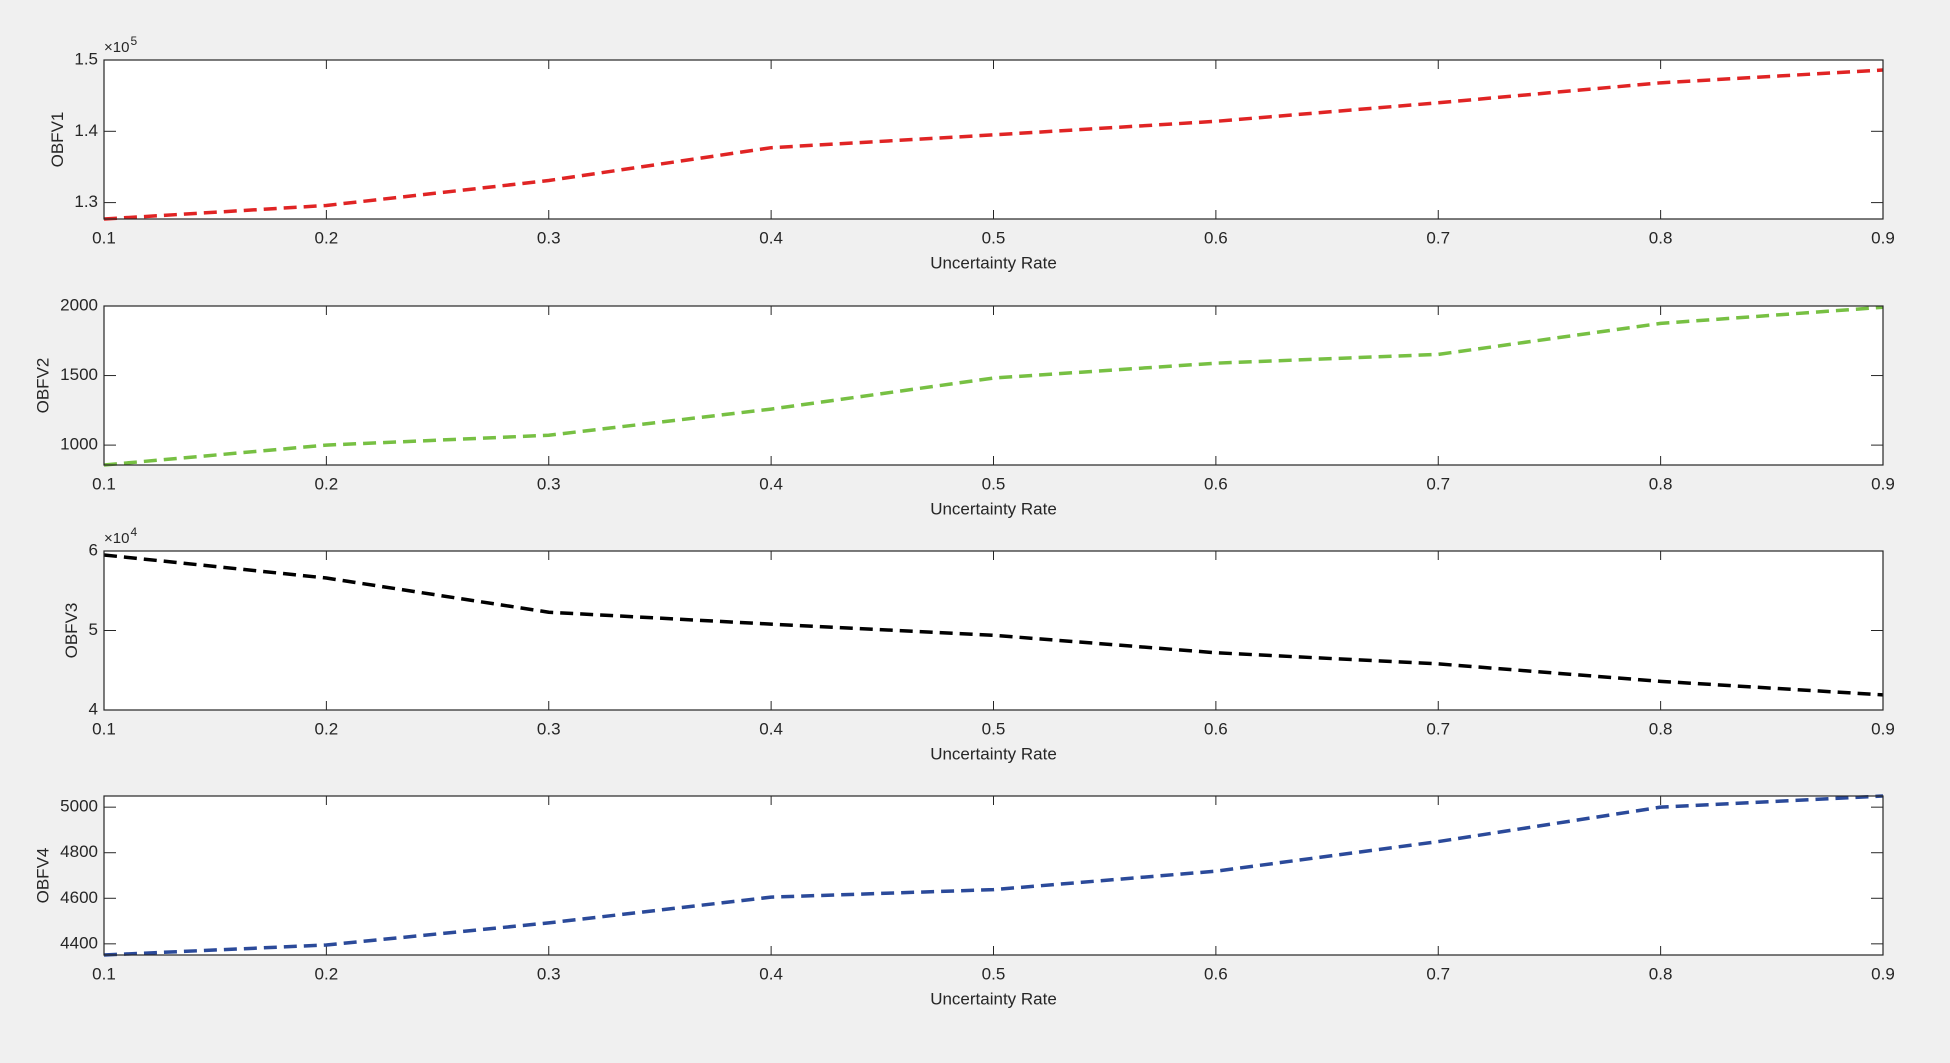 The width and height of the screenshot is (1950, 1063). What do you see at coordinates (79, 806) in the screenshot?
I see `y-tick-label: 5000` at bounding box center [79, 806].